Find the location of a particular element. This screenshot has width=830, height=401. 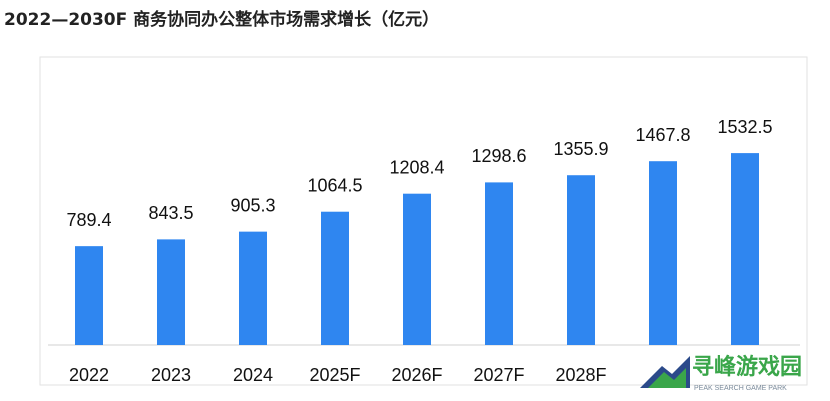

watermark: 寻峰游戏园 PEAK SEARCH GAME PARK is located at coordinates (721, 373).